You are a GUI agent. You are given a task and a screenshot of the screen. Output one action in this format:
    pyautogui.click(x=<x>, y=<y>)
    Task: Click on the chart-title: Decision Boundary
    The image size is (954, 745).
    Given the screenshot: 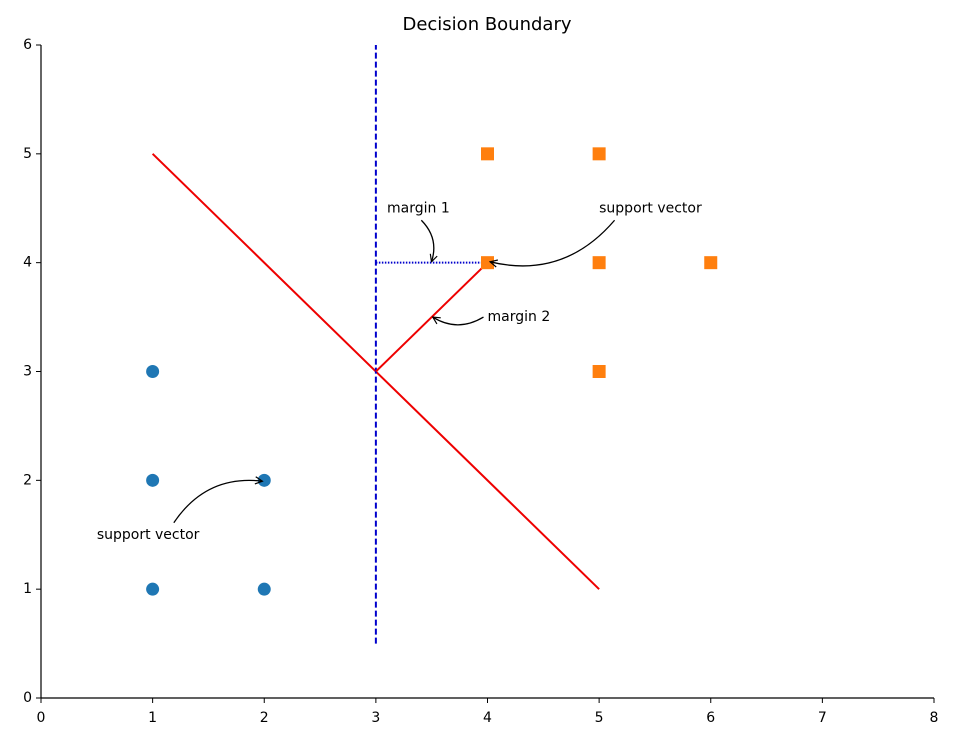 What is the action you would take?
    pyautogui.click(x=486, y=24)
    